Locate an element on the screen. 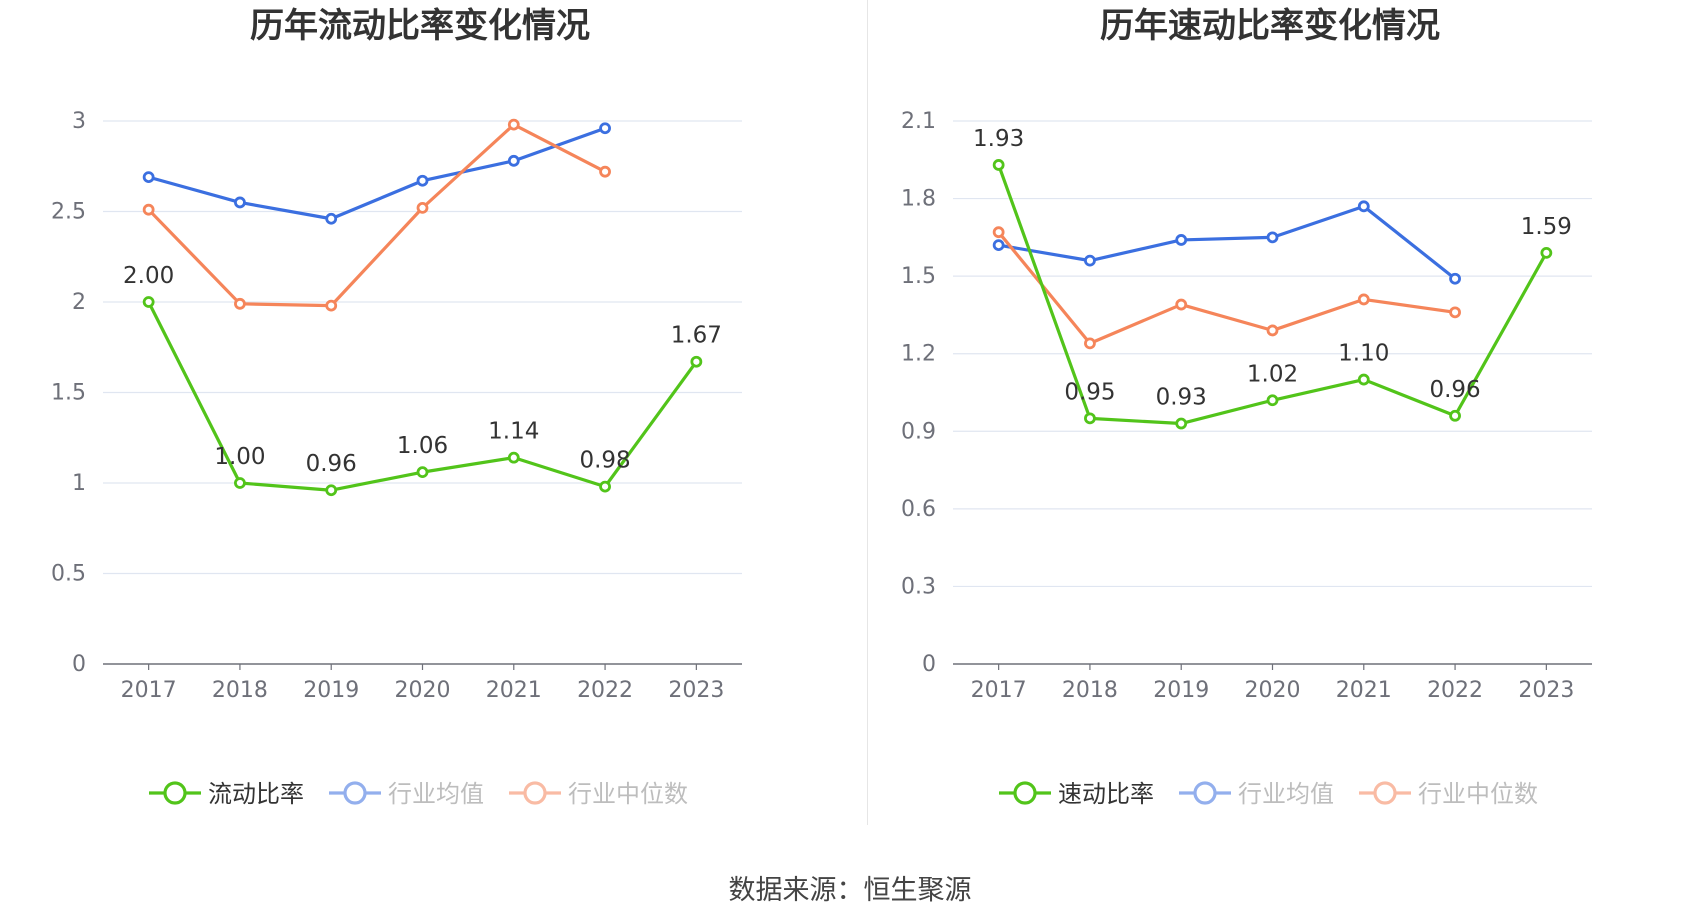 The height and width of the screenshot is (918, 1700). legend-item-average: 行业均值 is located at coordinates (1256, 794).